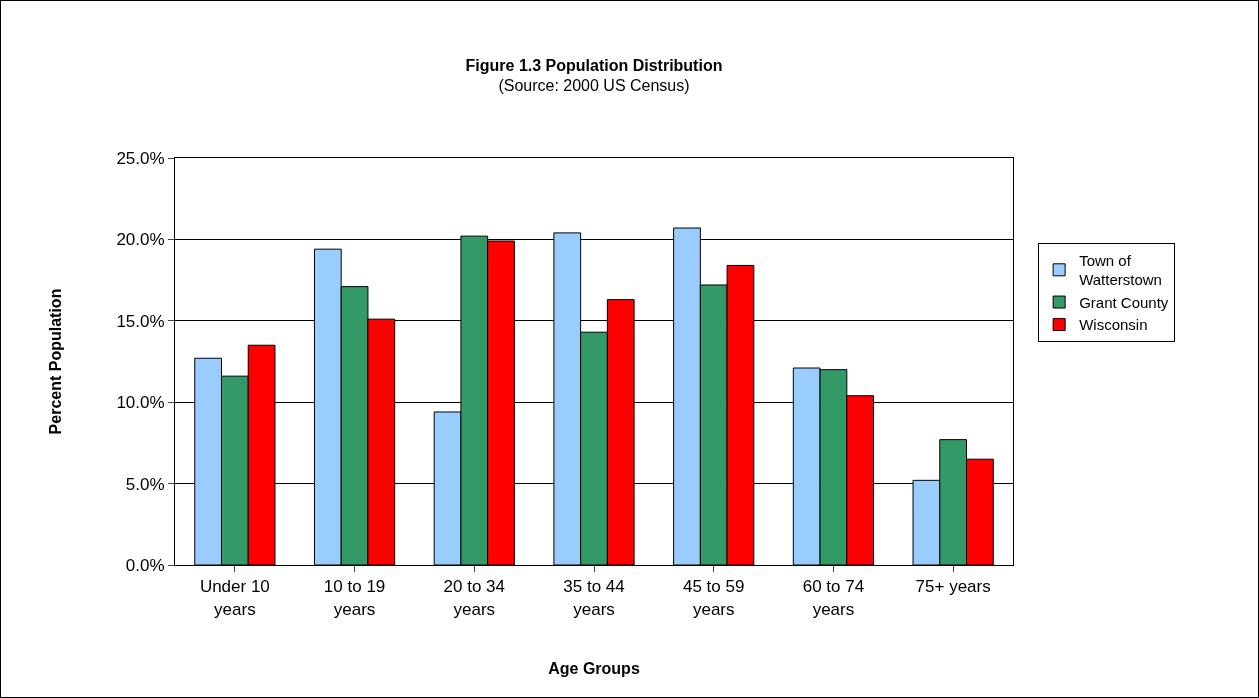 The image size is (1259, 698). I want to click on x-tick-label: 45 to 59 years, so click(713, 598).